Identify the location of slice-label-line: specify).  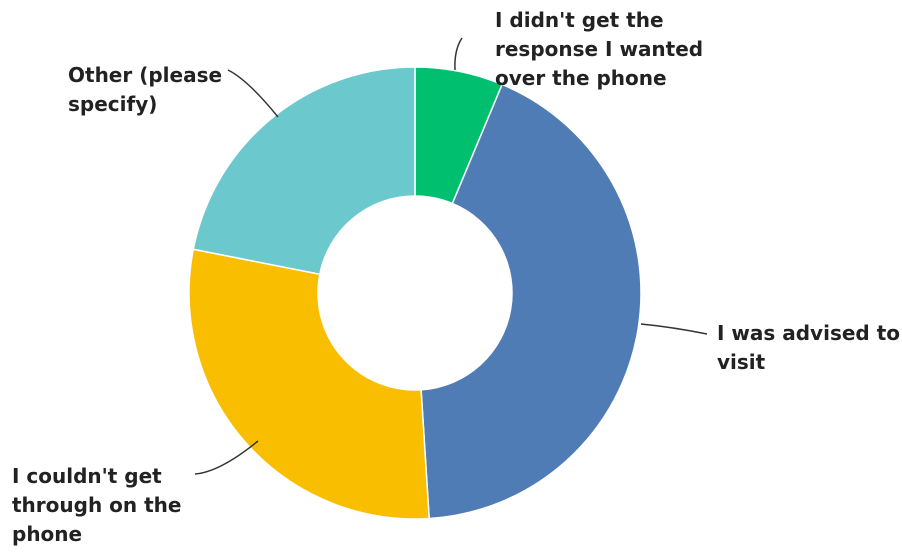
(112, 104).